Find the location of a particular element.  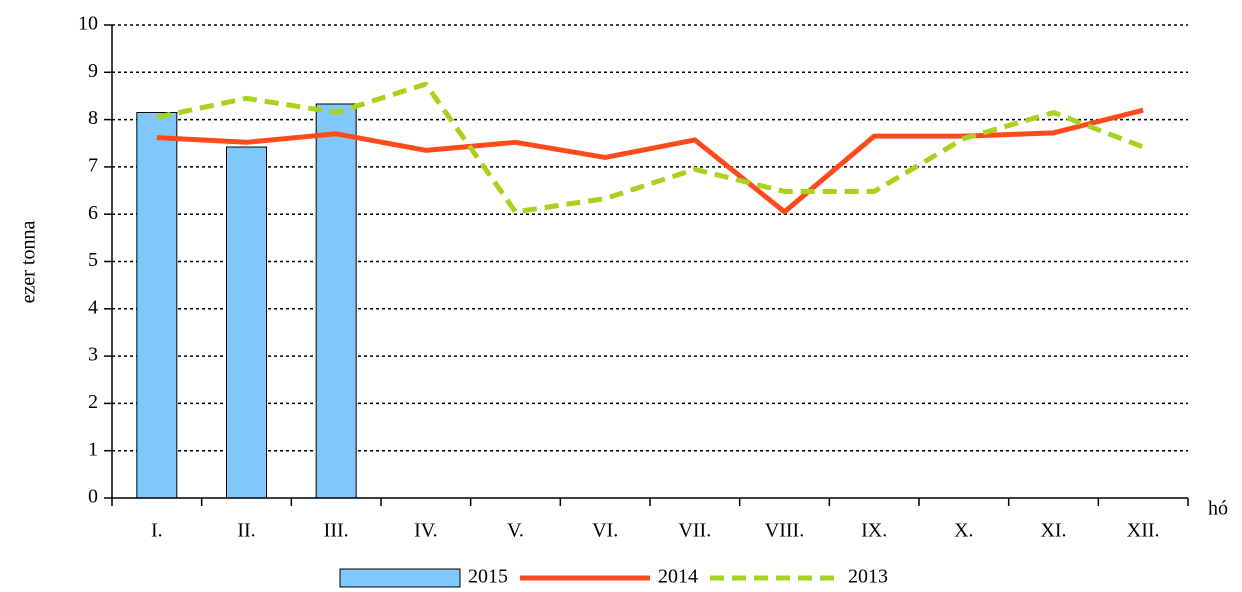

x-tick-label: VII. is located at coordinates (694, 531).